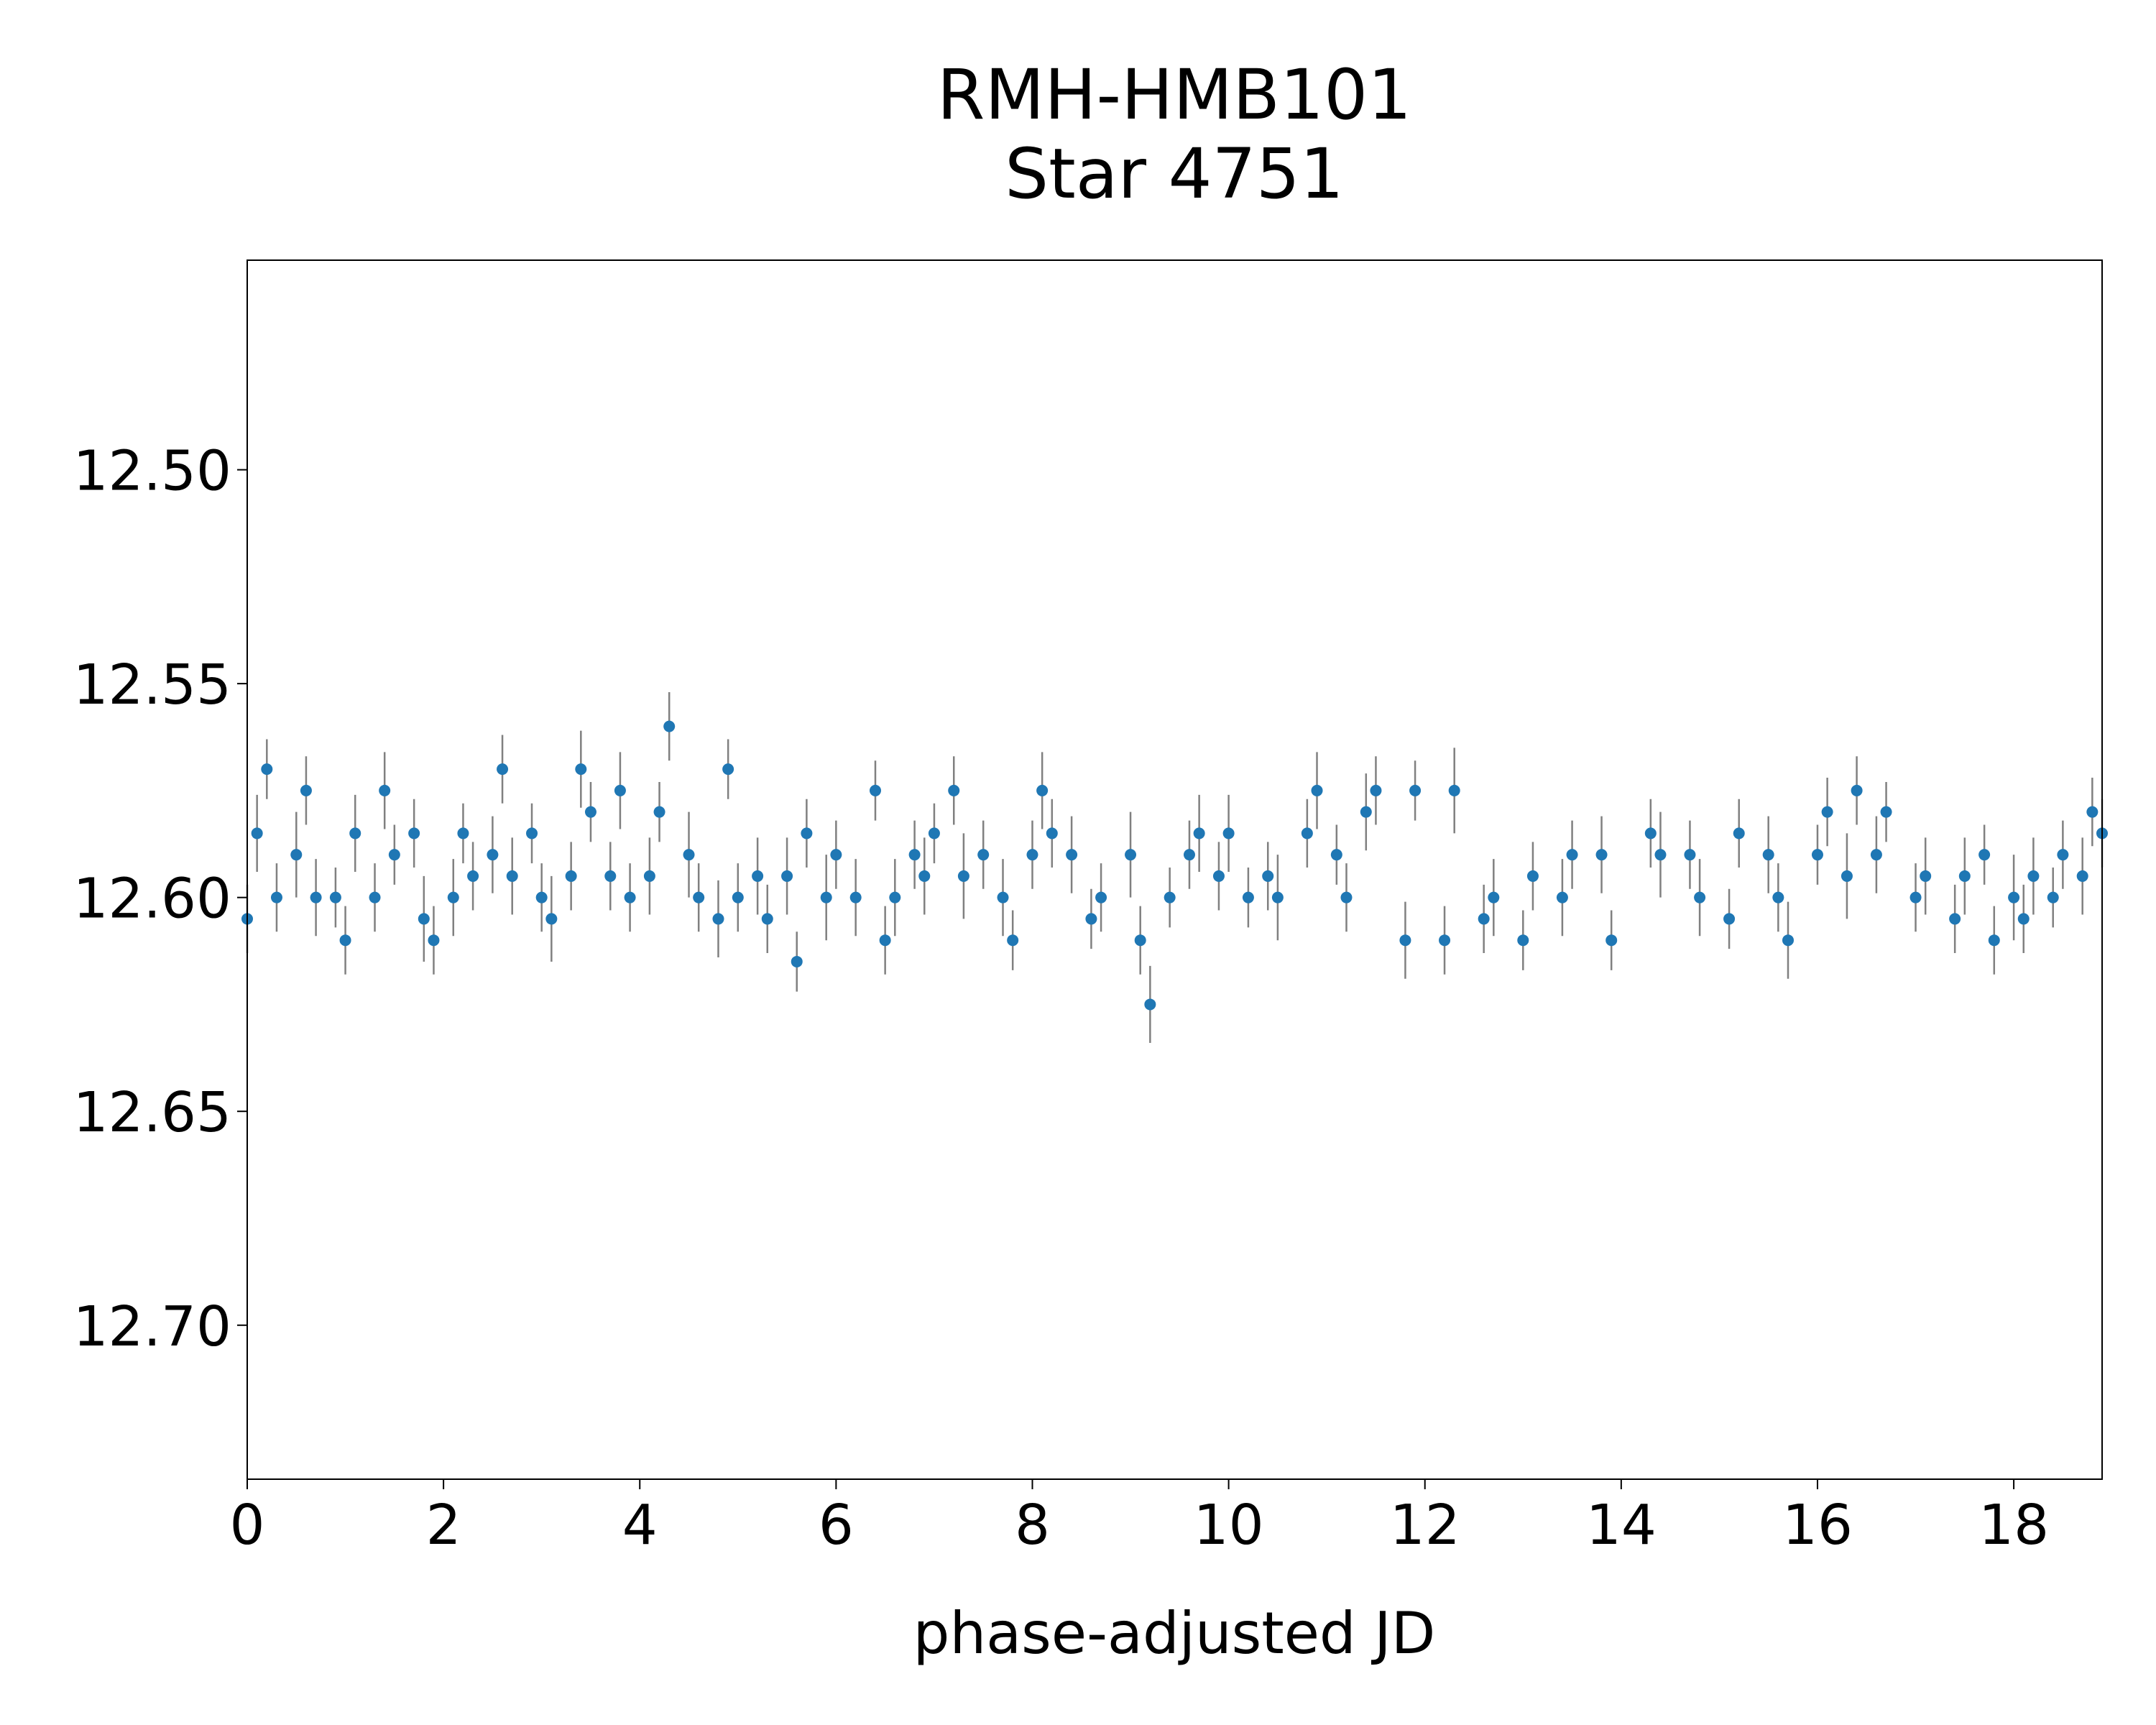 The height and width of the screenshot is (1725, 2156). I want to click on chart-title: Star 4751, so click(1174, 174).